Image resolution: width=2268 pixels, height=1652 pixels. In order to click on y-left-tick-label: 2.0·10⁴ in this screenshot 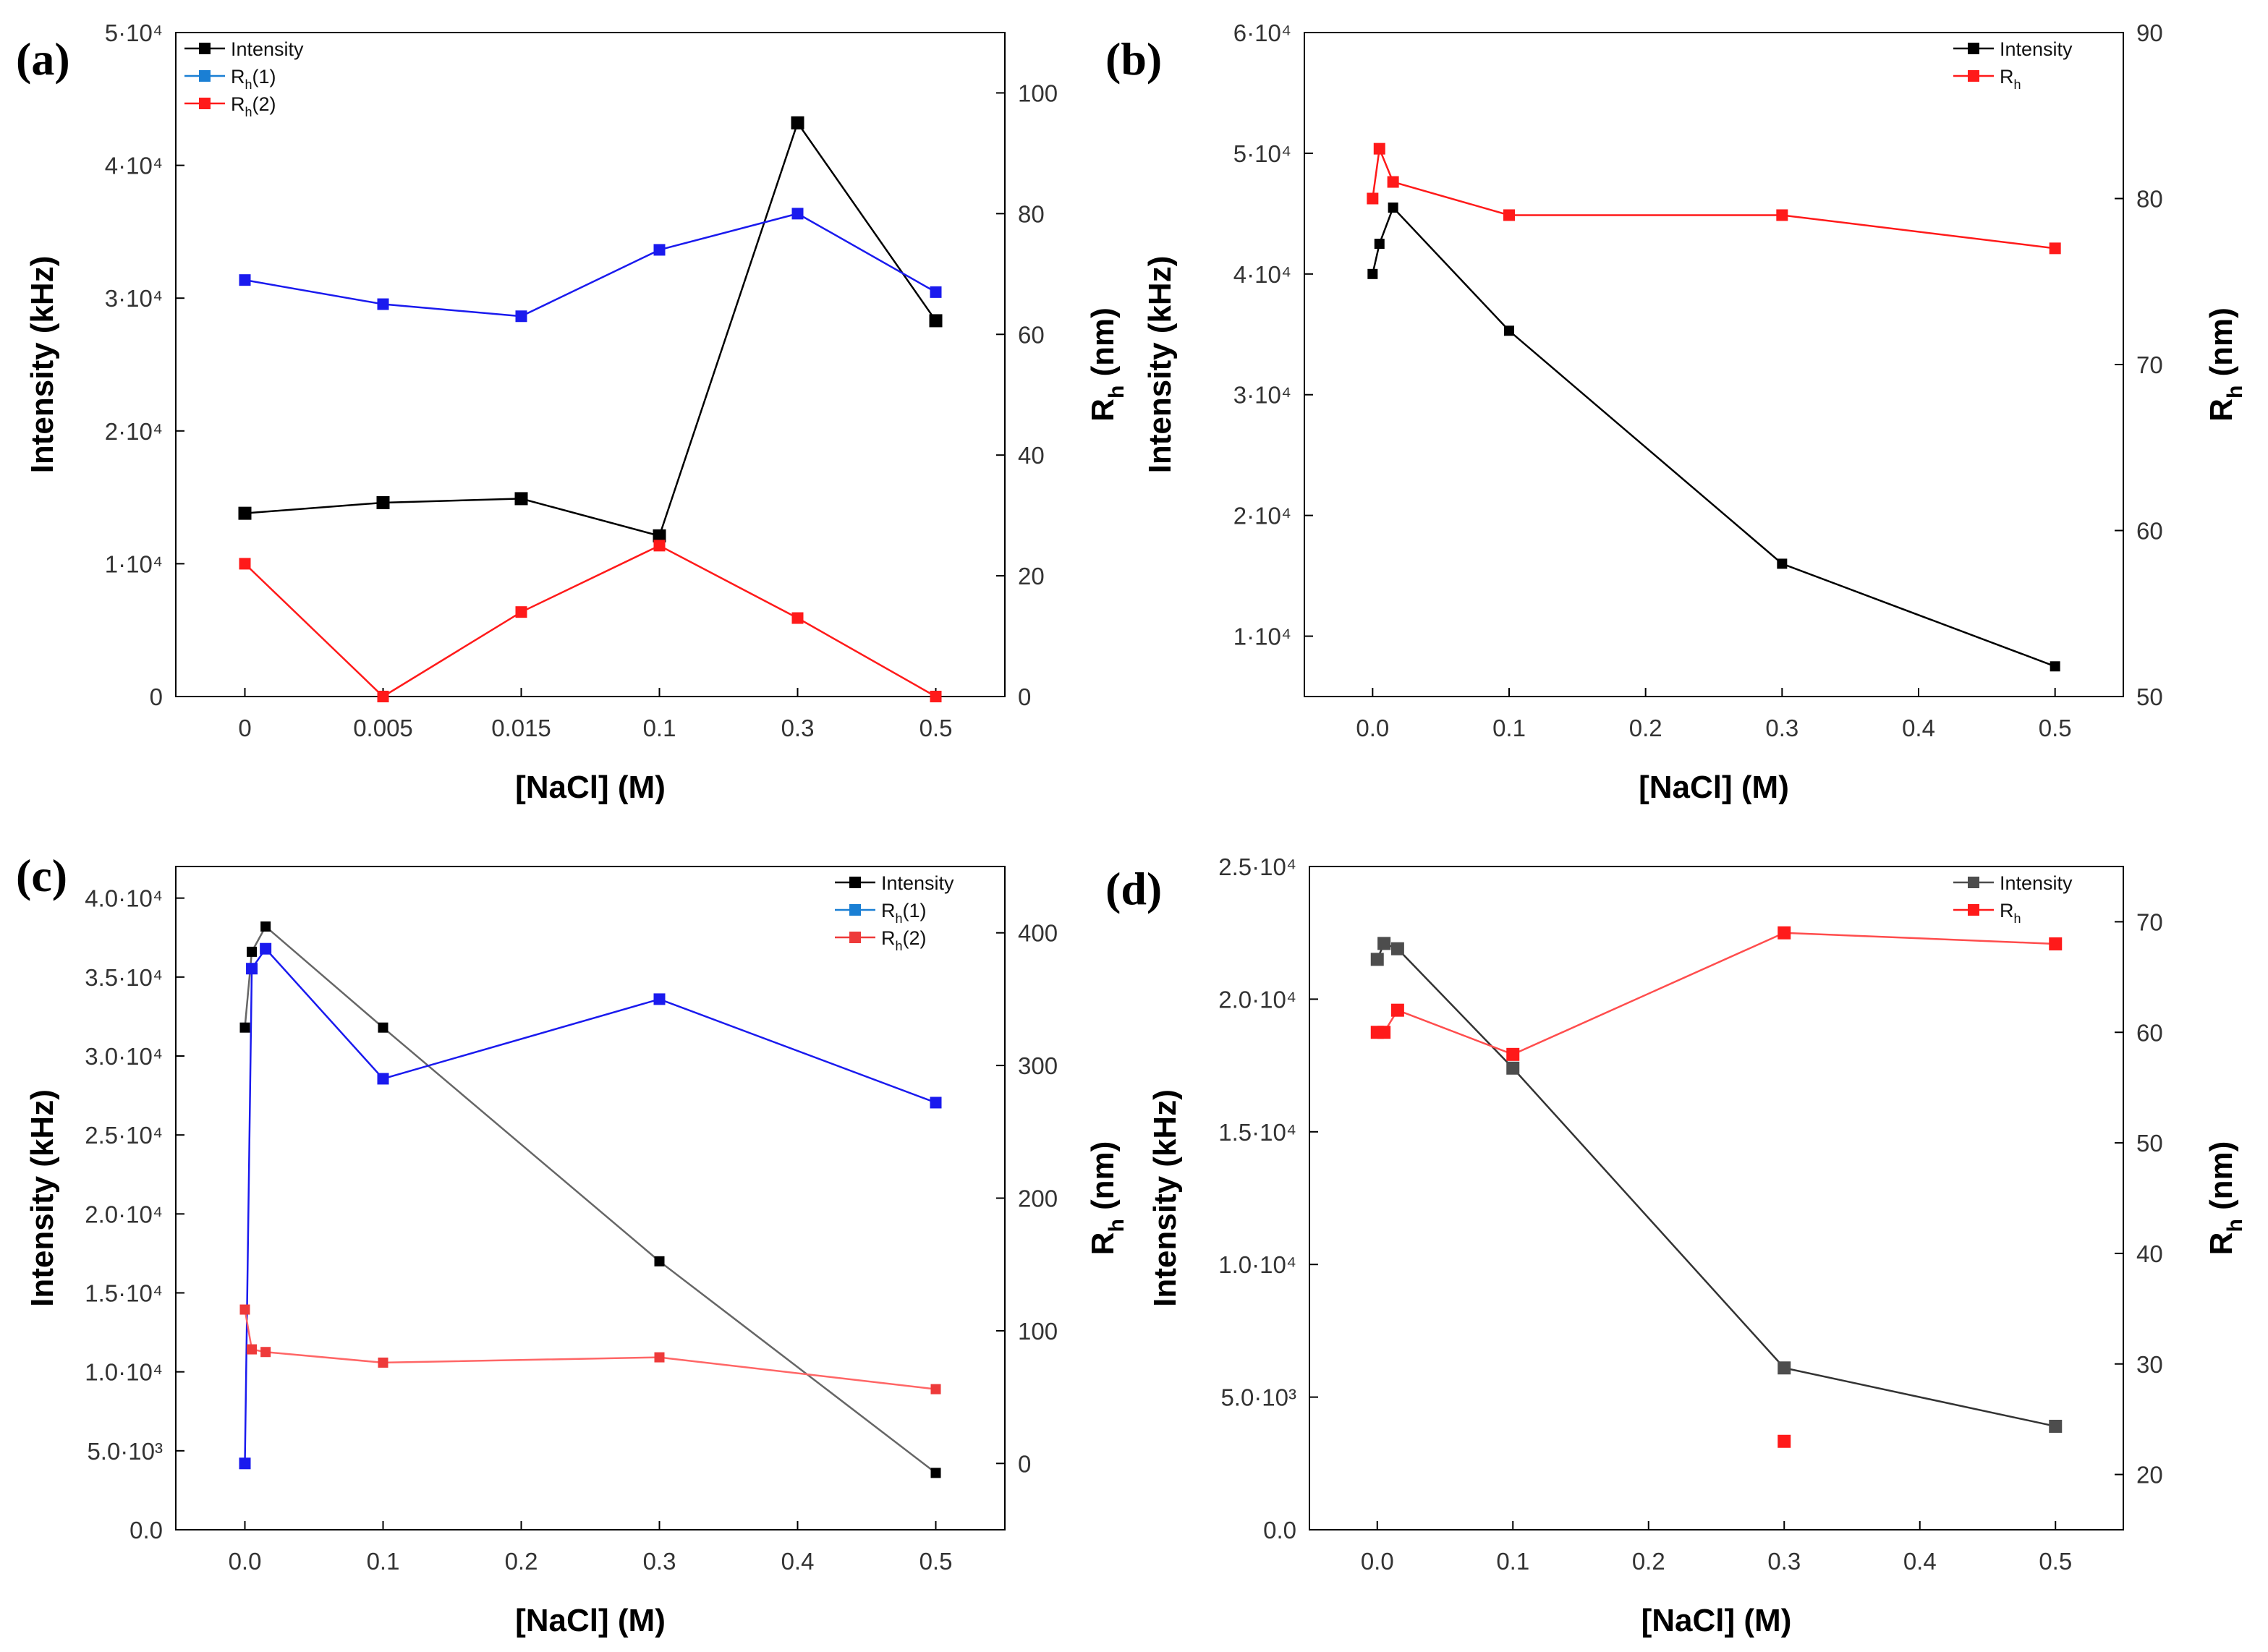, I will do `click(124, 1214)`.